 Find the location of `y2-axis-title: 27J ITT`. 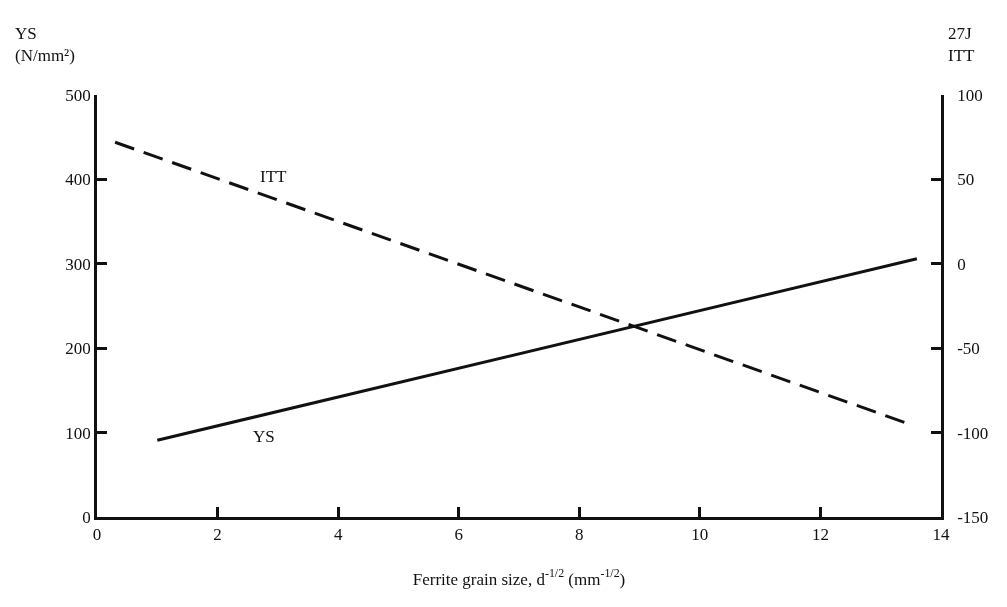

y2-axis-title: 27J ITT is located at coordinates (962, 45).